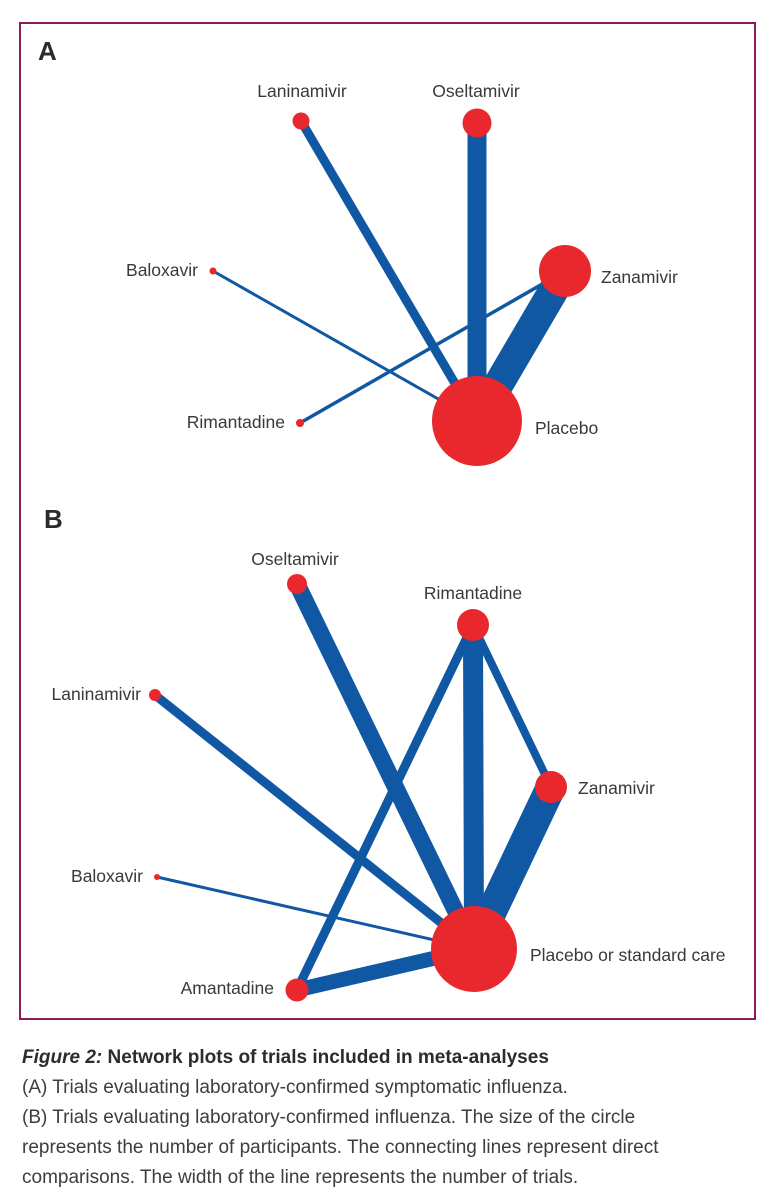 The width and height of the screenshot is (778, 1197). I want to click on node-placebo-or-standard-care, so click(474, 949).